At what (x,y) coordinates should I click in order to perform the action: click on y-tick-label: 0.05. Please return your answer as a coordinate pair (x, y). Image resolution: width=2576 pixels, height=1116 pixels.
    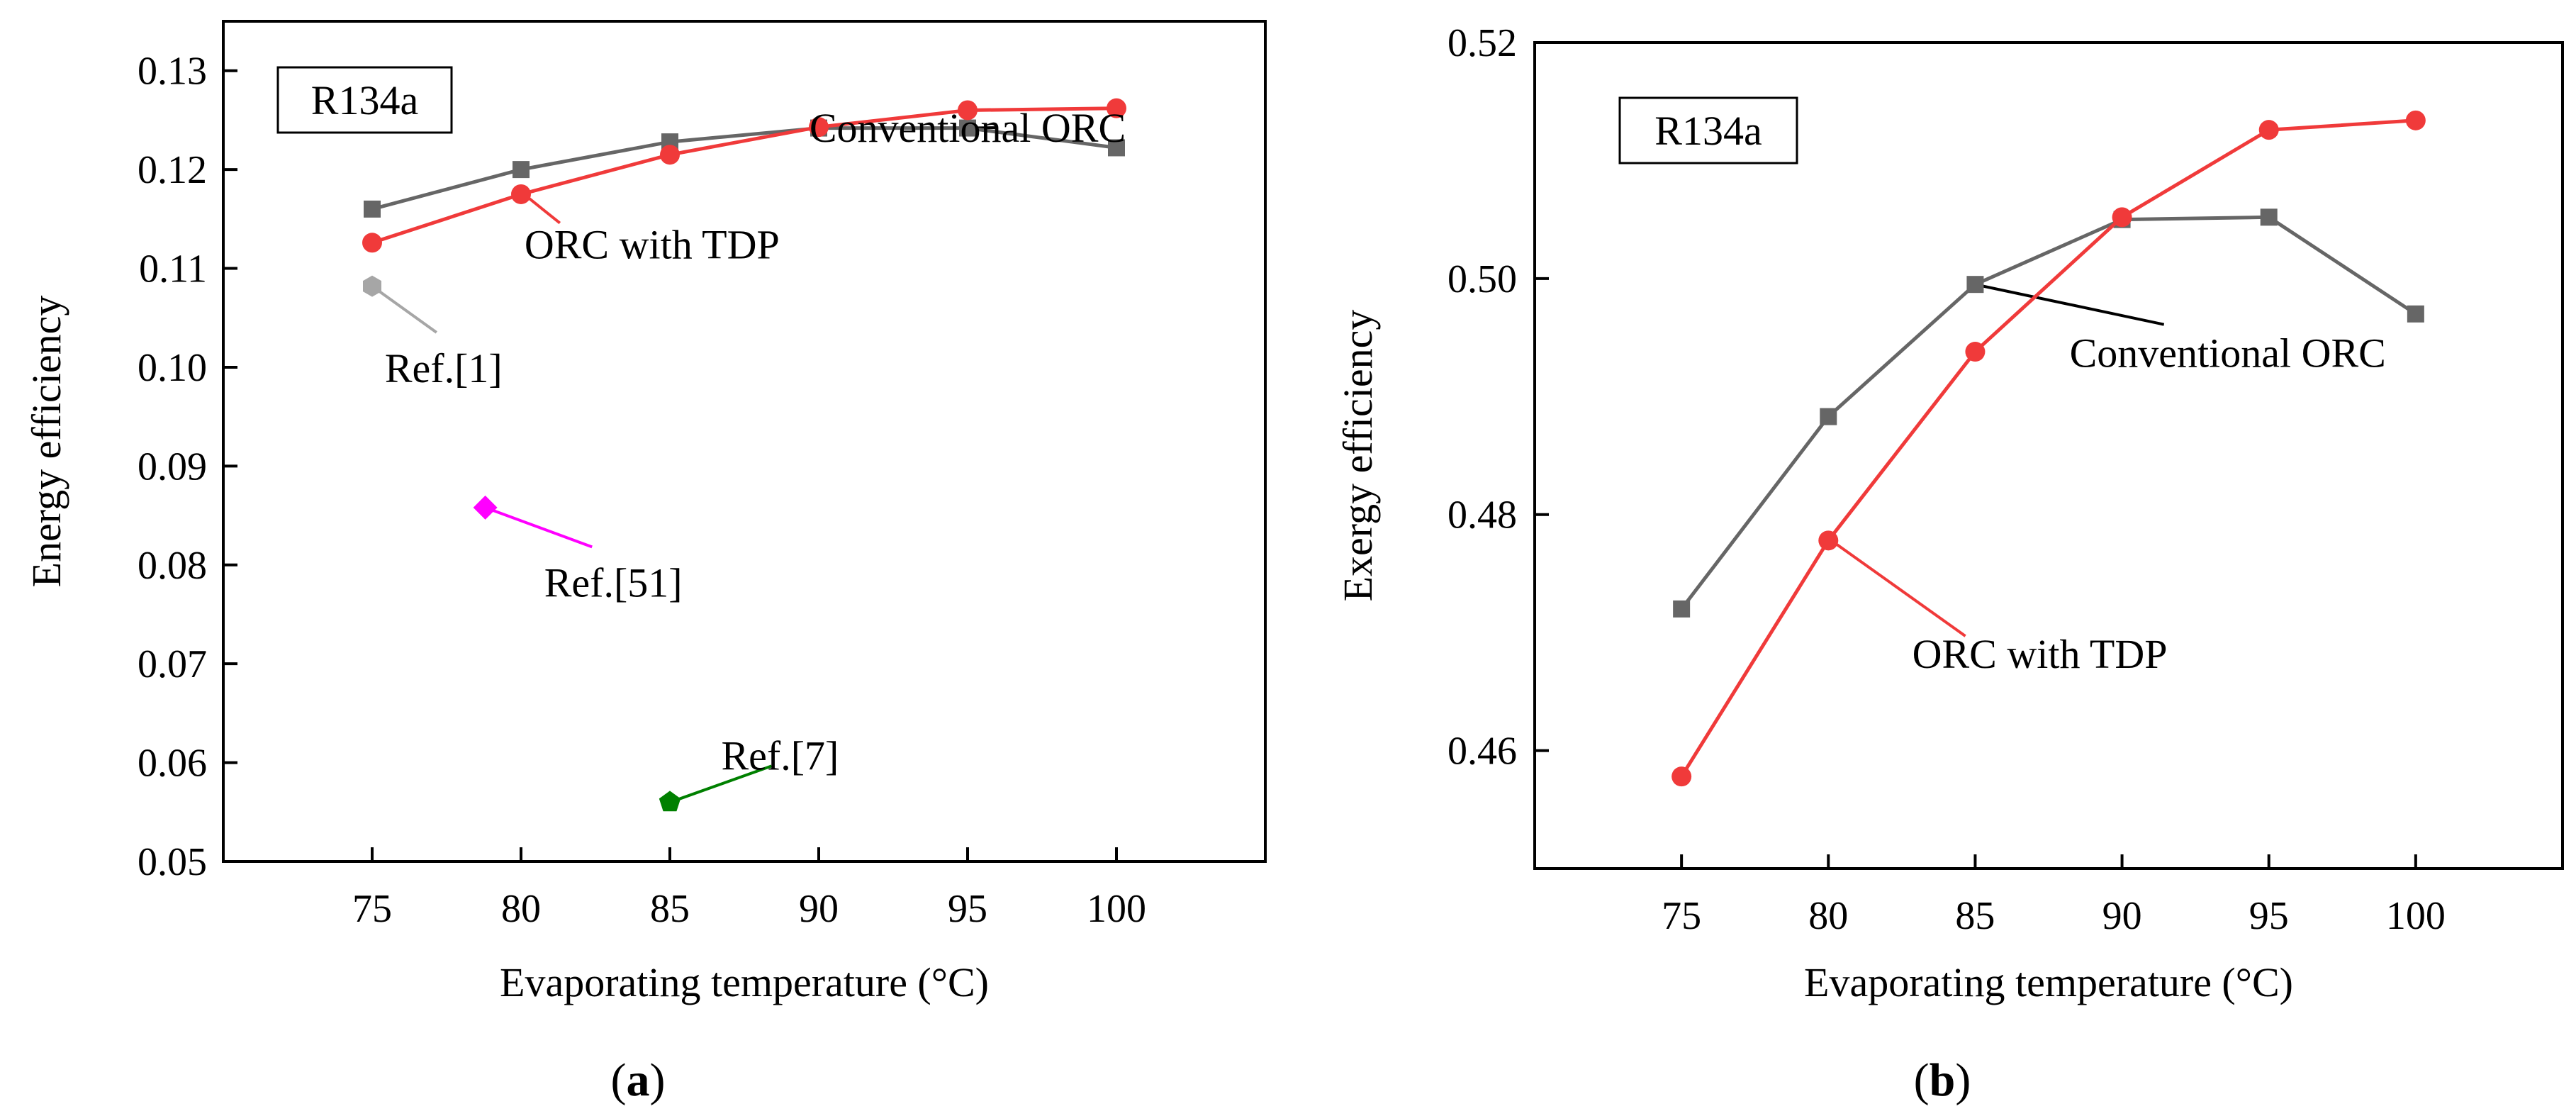
    Looking at the image, I should click on (173, 862).